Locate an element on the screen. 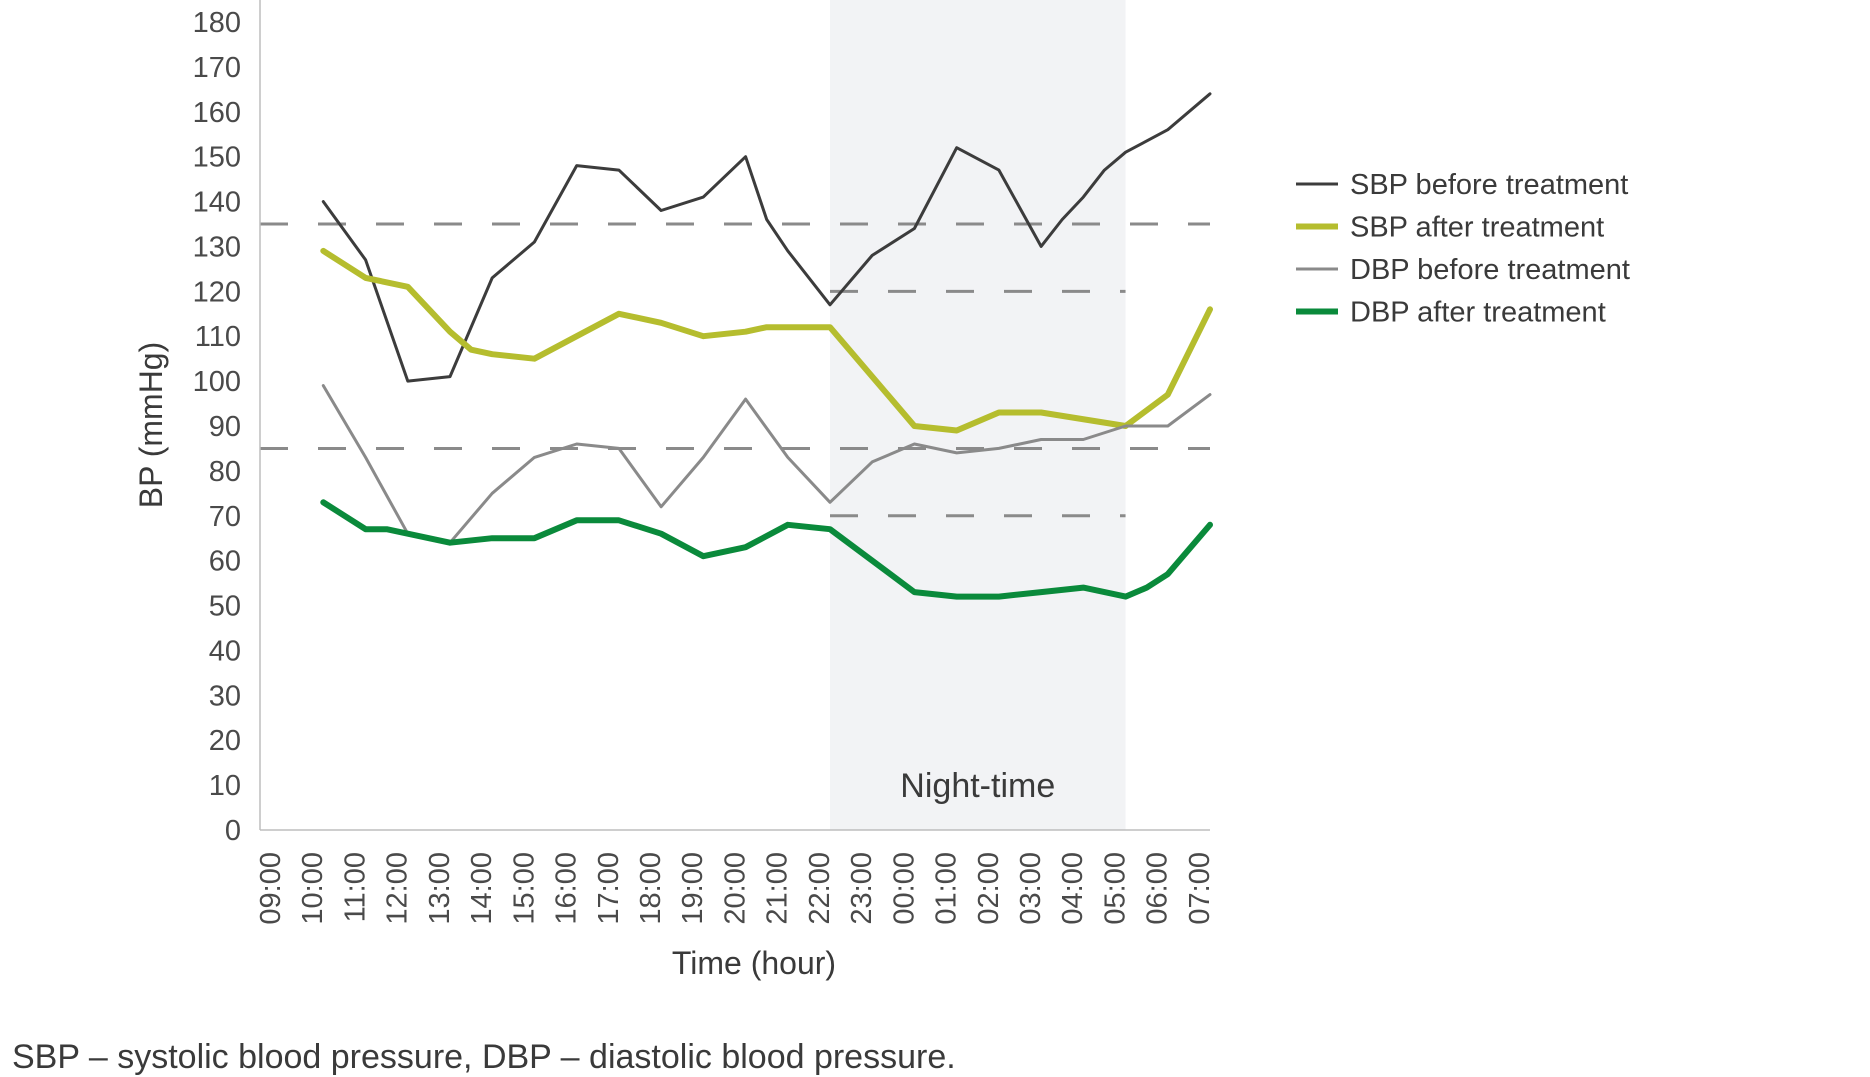 The image size is (1870, 1077). x-tick-label: 23:00 is located at coordinates (862, 888).